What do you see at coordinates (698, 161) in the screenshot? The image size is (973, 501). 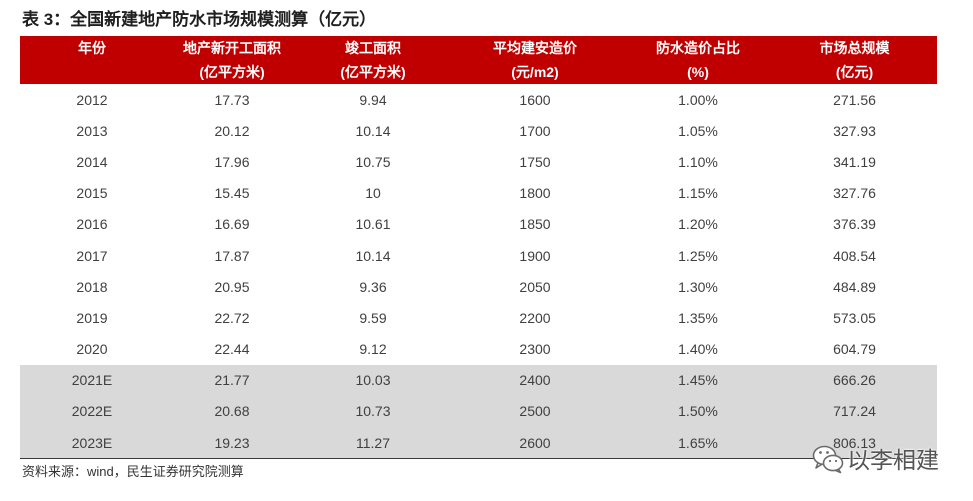 I see `waterproofing-cost-share-cell: 1.10%` at bounding box center [698, 161].